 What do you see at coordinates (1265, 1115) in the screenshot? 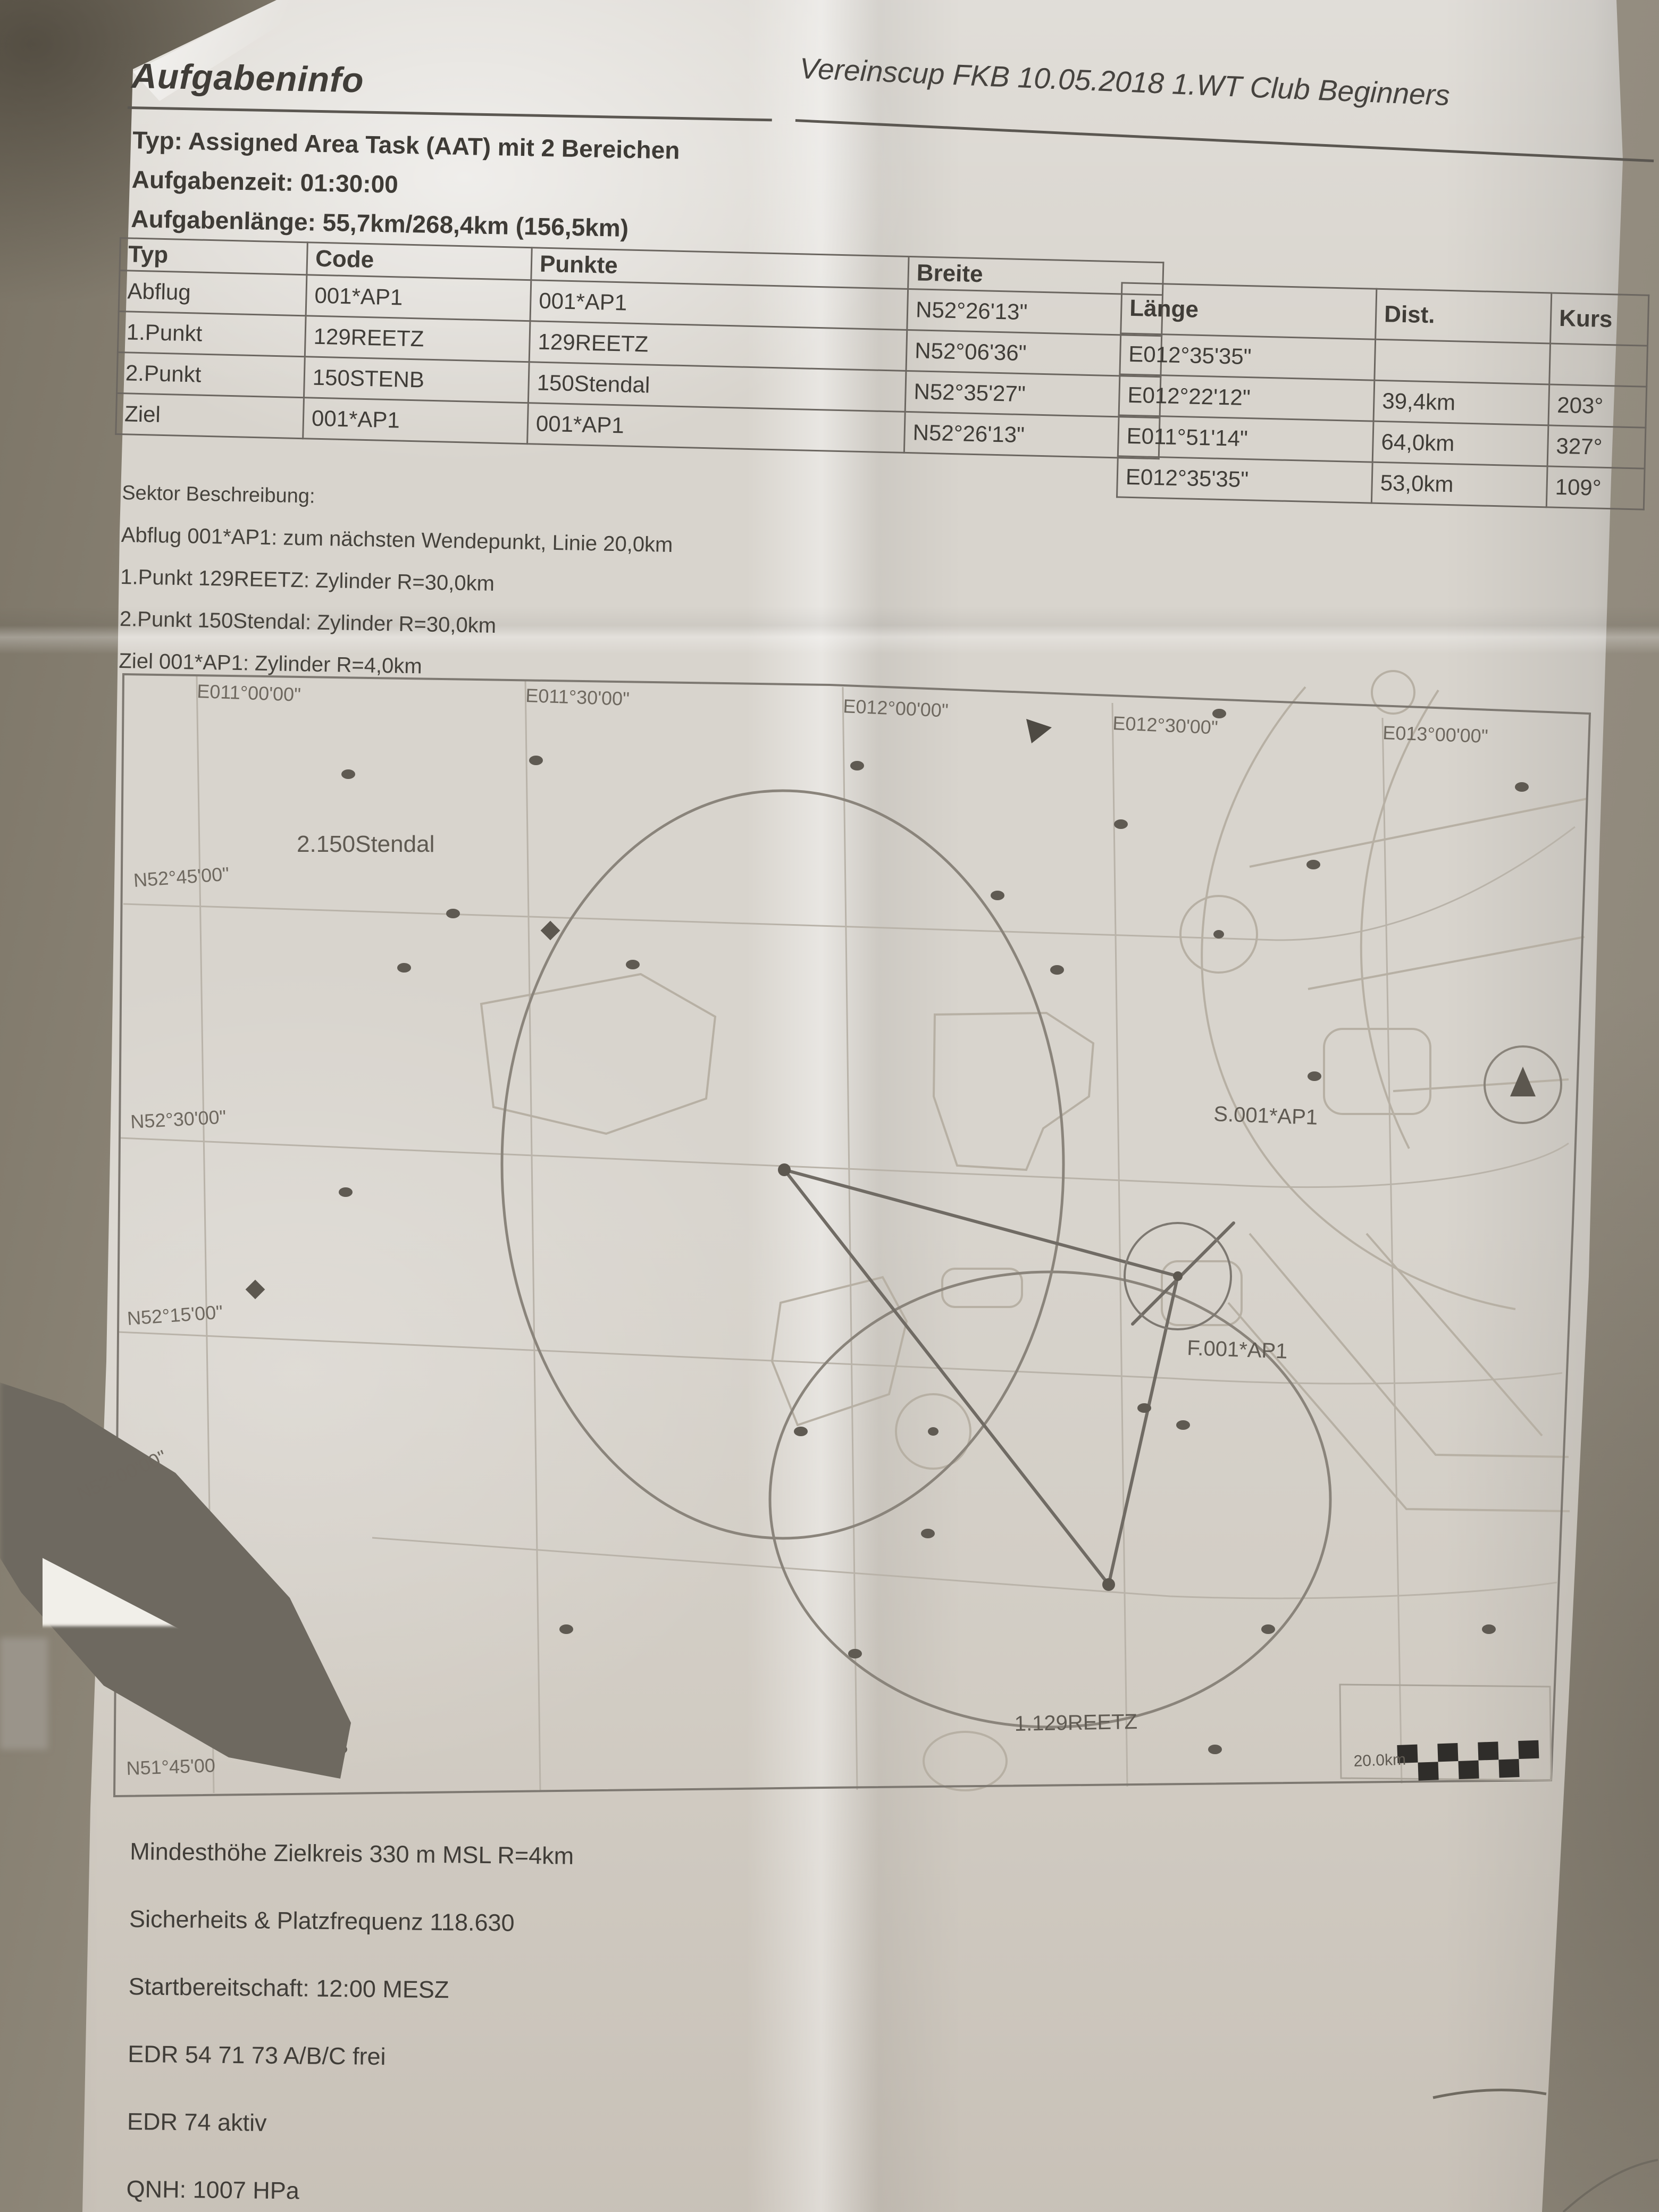
I see `start-label: S.001*AP1` at bounding box center [1265, 1115].